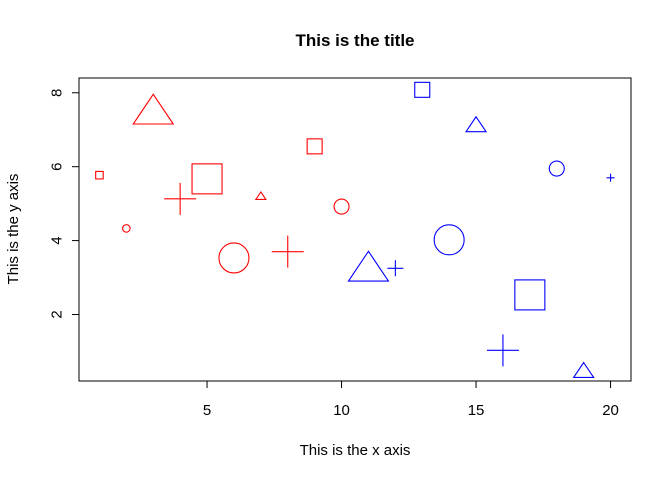 This screenshot has height=480, width=672. What do you see at coordinates (207, 410) in the screenshot?
I see `x-tick-label: 5` at bounding box center [207, 410].